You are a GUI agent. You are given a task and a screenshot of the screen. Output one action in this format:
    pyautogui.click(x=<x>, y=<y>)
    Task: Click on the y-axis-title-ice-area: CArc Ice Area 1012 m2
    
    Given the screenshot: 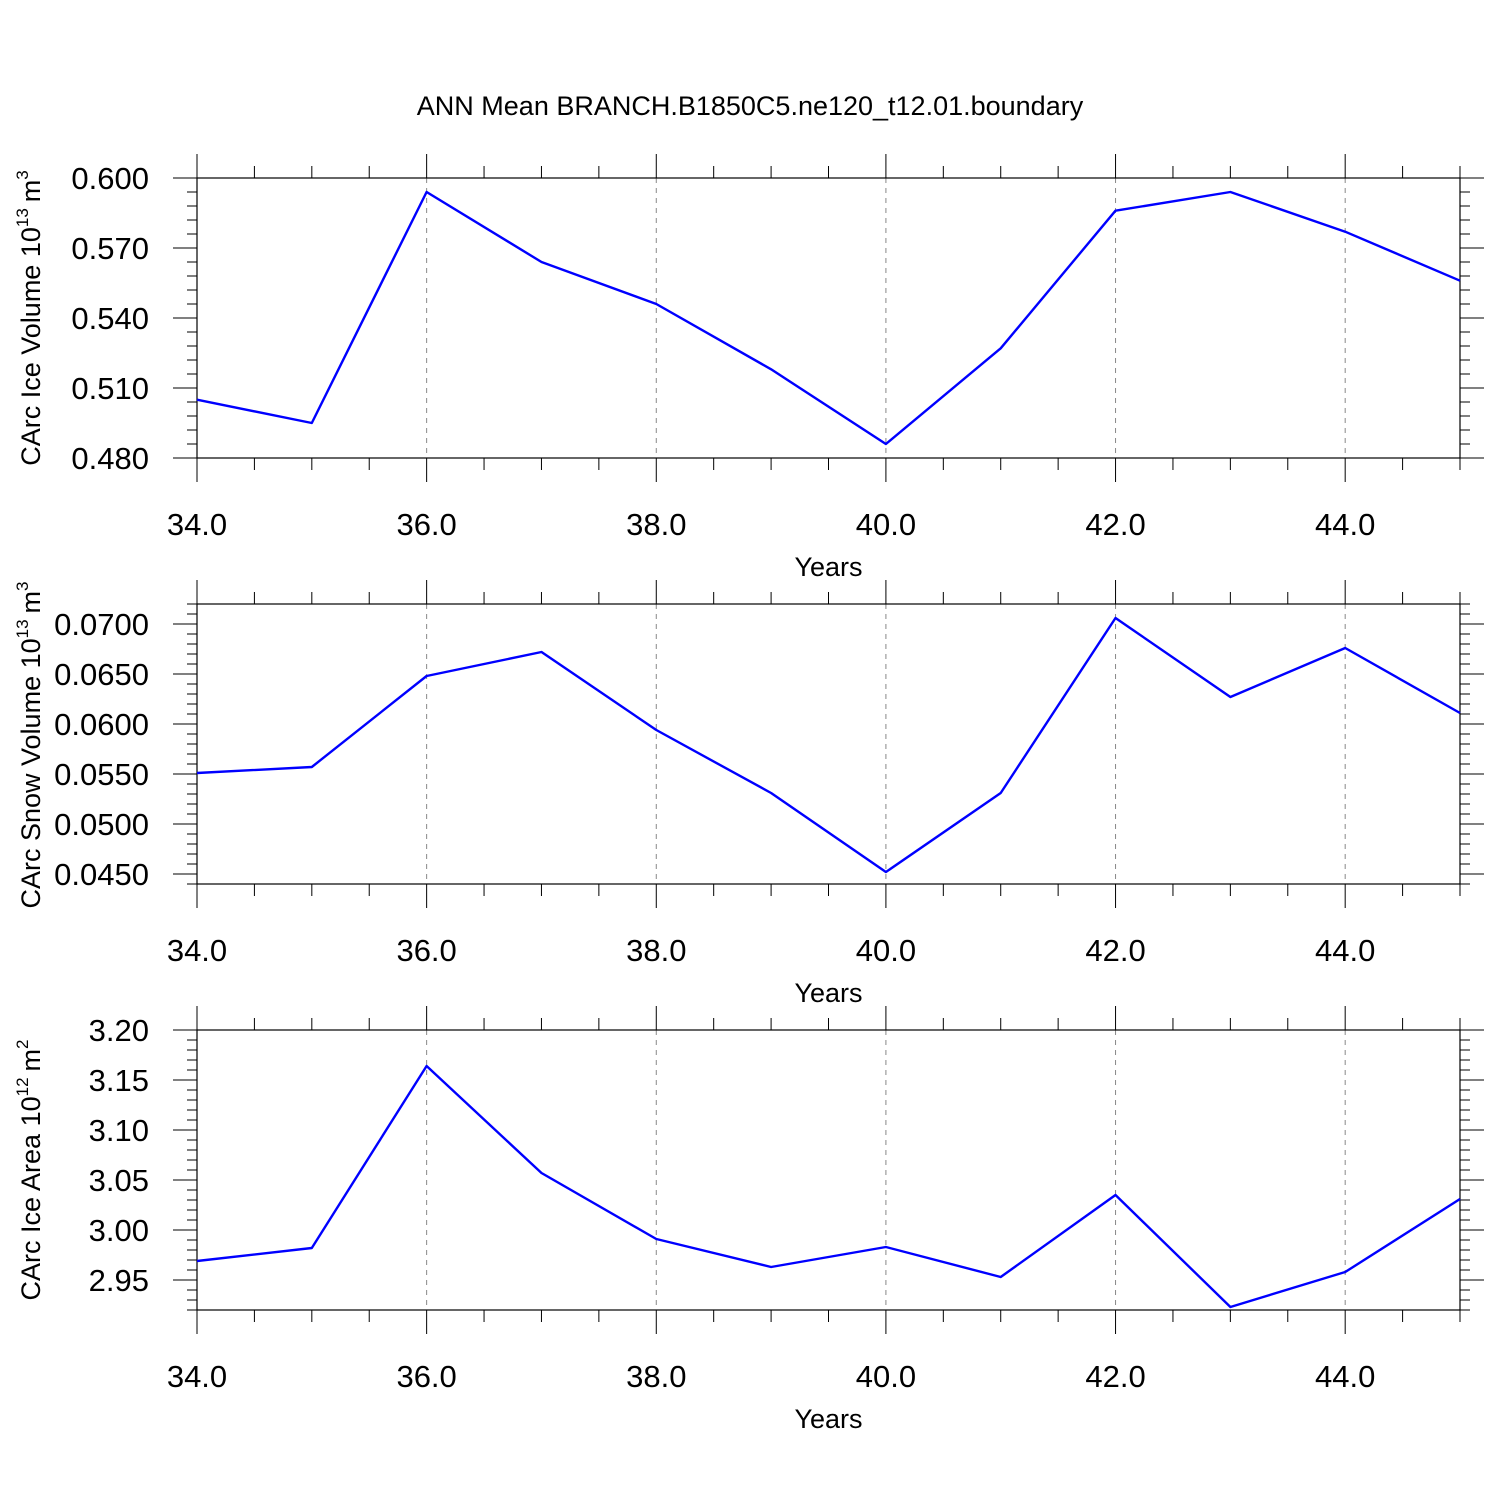 What is the action you would take?
    pyautogui.click(x=29, y=1170)
    